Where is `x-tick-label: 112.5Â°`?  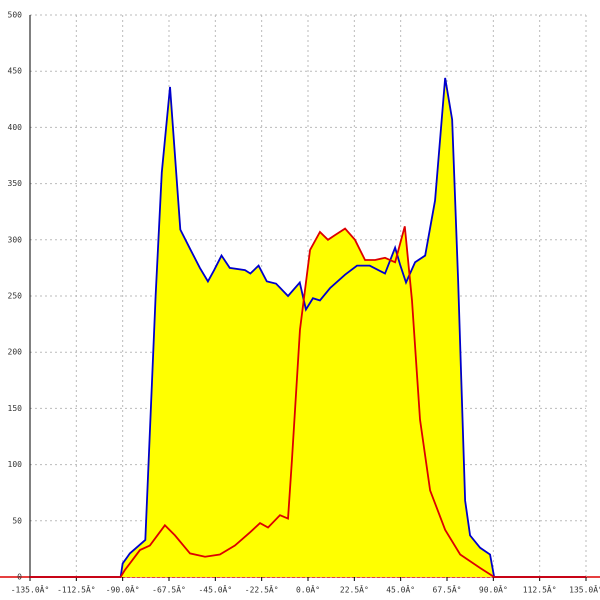 x-tick-label: 112.5Â° is located at coordinates (540, 589).